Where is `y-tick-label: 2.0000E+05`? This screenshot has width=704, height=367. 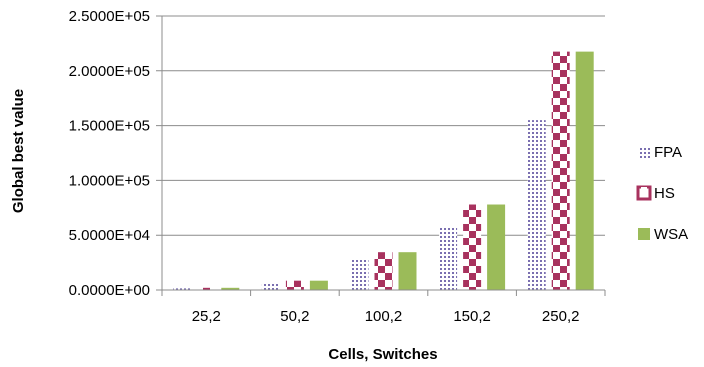
y-tick-label: 2.0000E+05 is located at coordinates (109, 71).